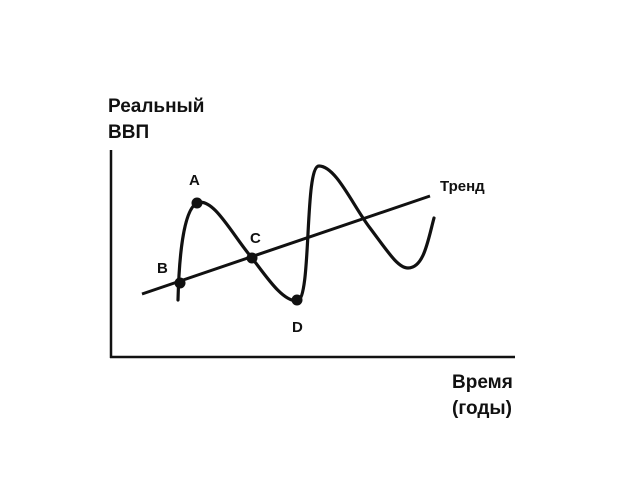 The image size is (638, 479). What do you see at coordinates (255, 238) in the screenshot?
I see `point-c-label: C` at bounding box center [255, 238].